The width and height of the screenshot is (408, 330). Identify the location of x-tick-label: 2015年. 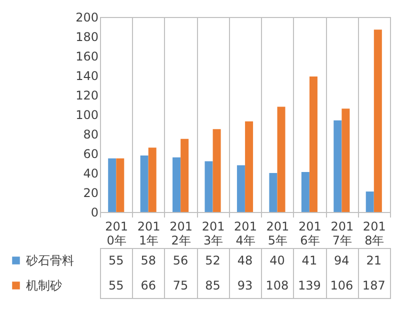
(278, 234).